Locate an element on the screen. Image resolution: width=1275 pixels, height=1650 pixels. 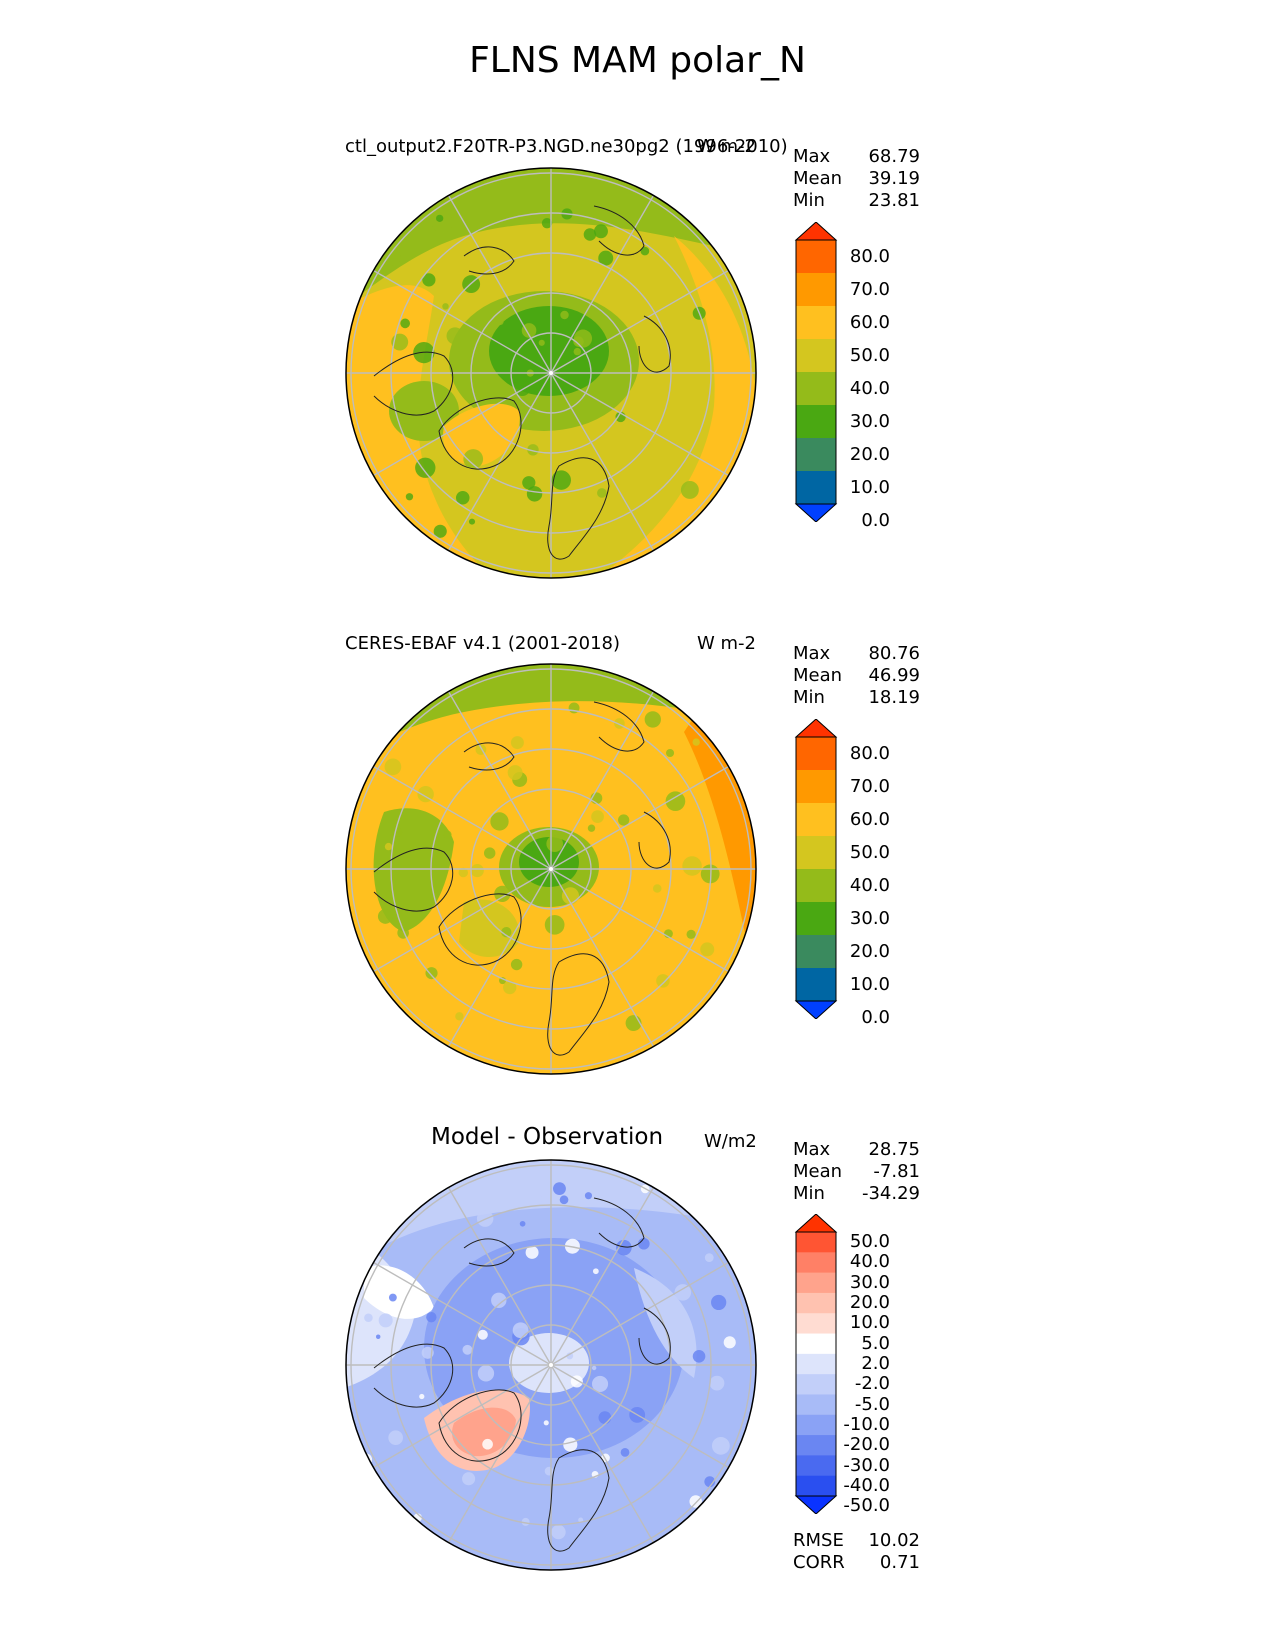
max-value: 28.75 is located at coordinates (894, 1149).